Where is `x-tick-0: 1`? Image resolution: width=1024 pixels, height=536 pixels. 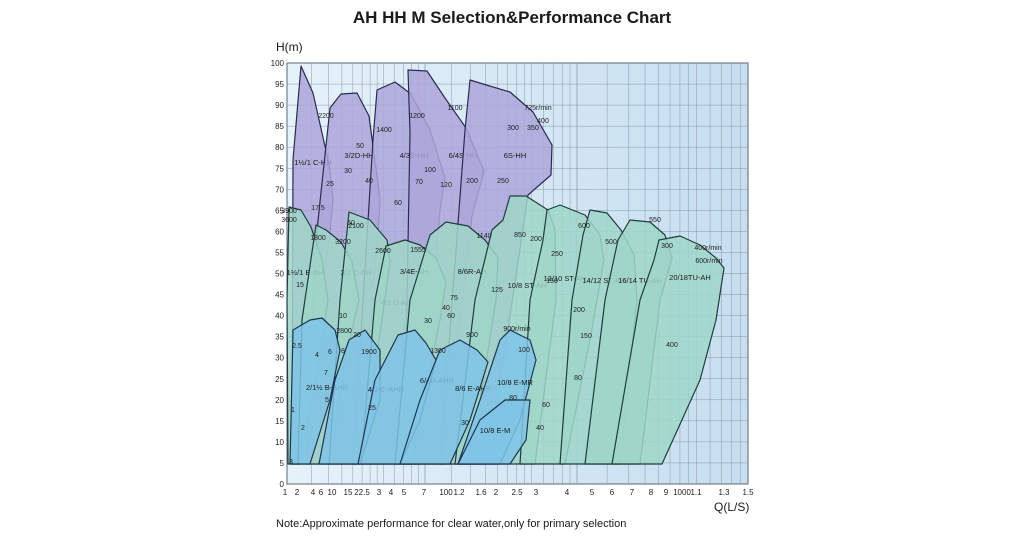
x-tick-0: 1 is located at coordinates (285, 492).